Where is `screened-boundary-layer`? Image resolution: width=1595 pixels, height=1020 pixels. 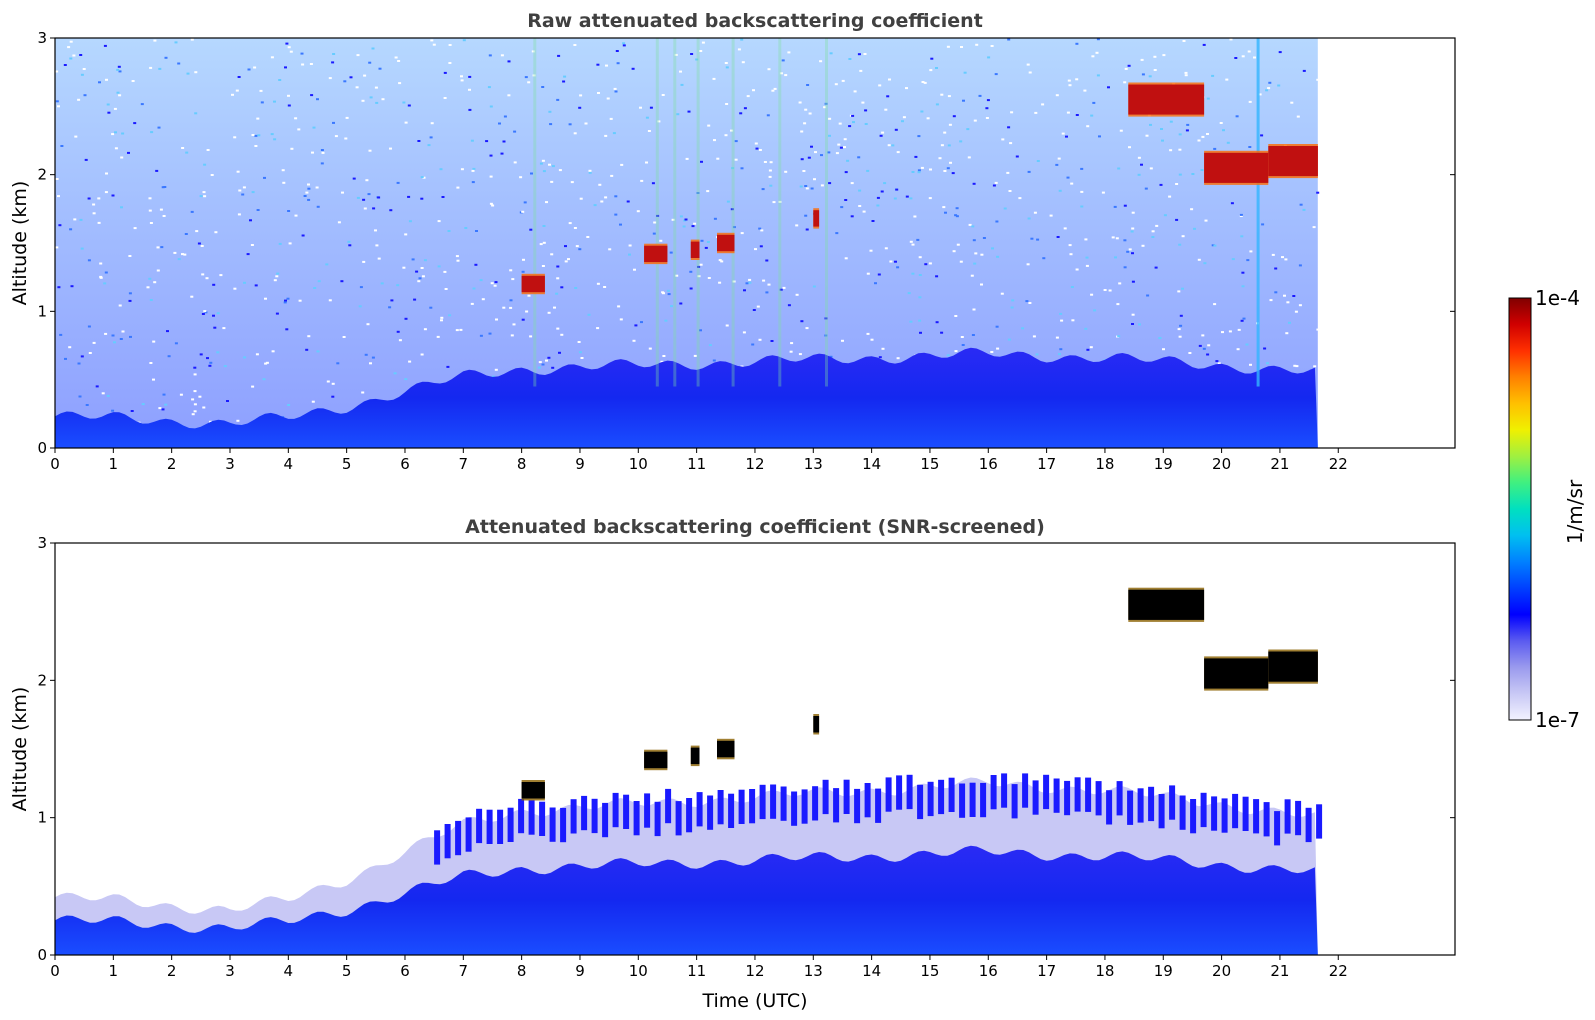 screened-boundary-layer is located at coordinates (686, 900).